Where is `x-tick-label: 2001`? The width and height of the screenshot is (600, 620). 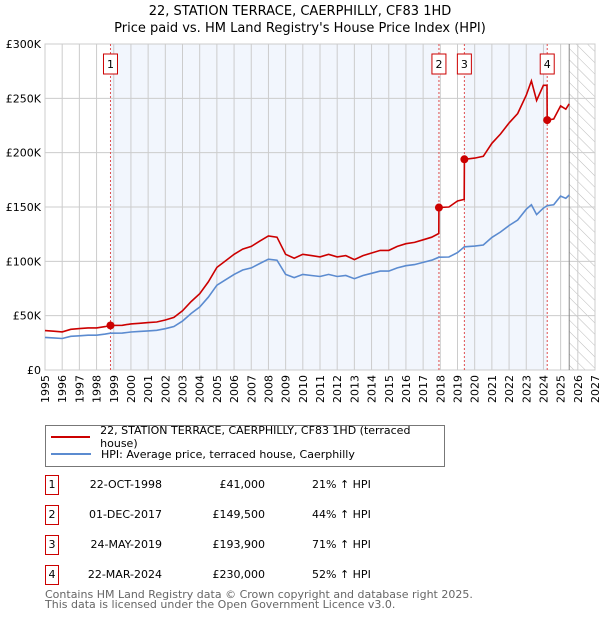
x-tick-label: 2001 is located at coordinates (148, 389).